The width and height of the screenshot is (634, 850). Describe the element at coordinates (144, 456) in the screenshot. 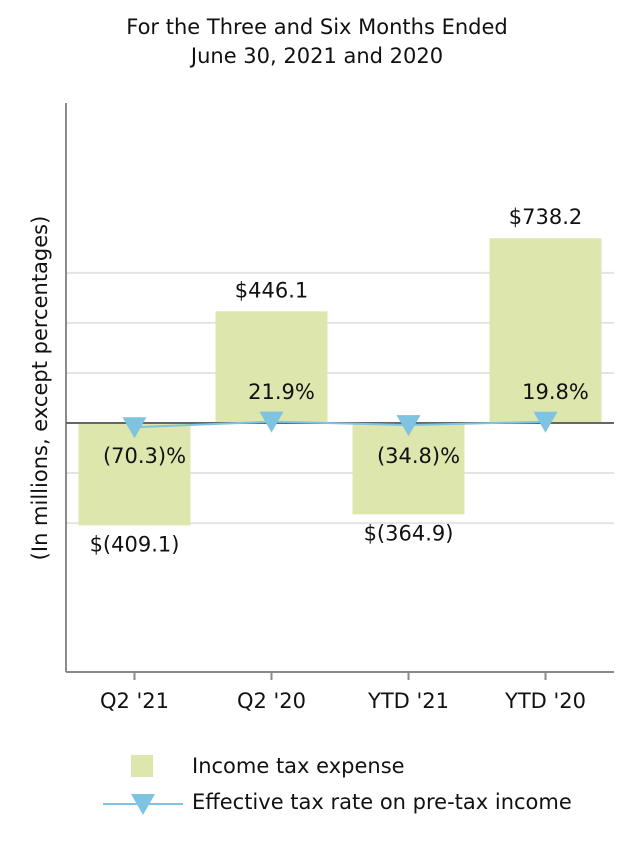

I see `tax-rate-data-label: (70.3)%` at that location.